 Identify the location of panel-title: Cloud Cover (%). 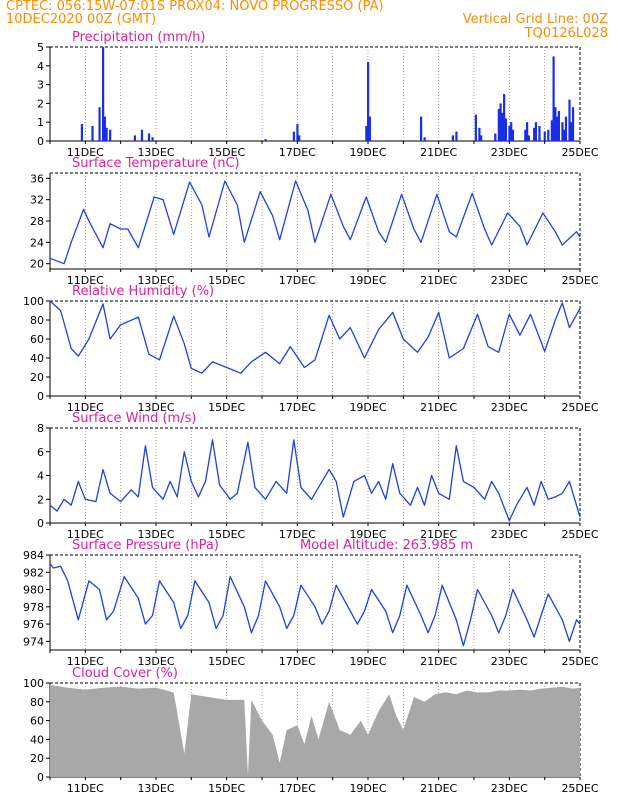
(125, 673).